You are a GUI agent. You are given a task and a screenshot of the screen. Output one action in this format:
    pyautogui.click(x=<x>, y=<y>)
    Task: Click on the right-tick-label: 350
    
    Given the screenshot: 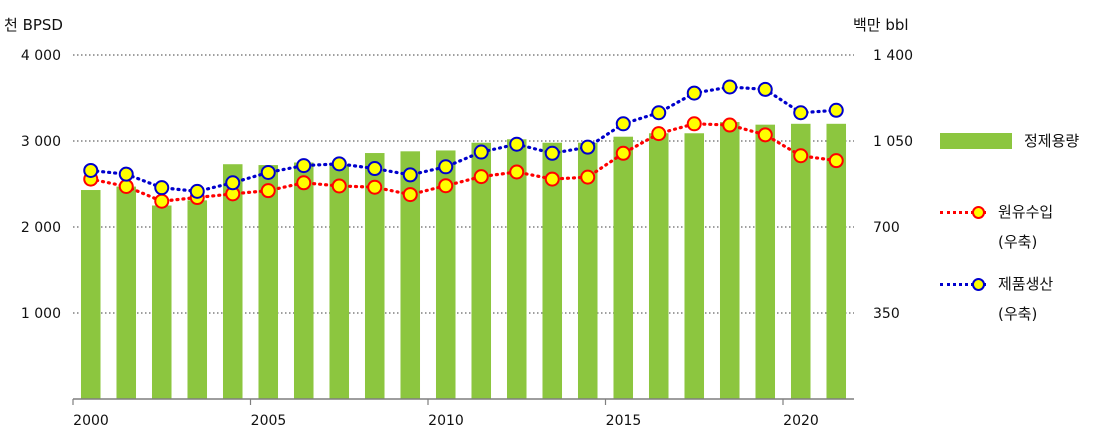 What is the action you would take?
    pyautogui.click(x=886, y=314)
    